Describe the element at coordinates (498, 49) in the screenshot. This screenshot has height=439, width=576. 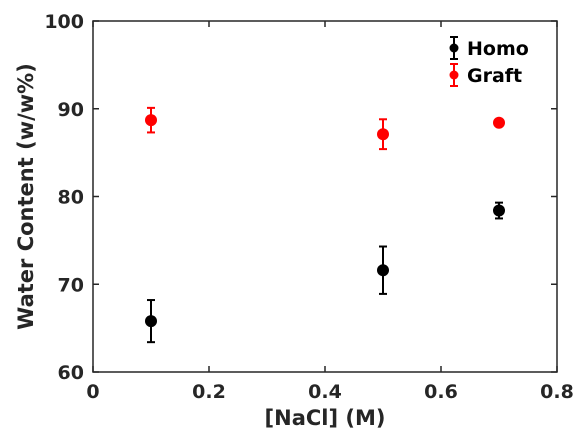
I see `legend-label: Homo` at that location.